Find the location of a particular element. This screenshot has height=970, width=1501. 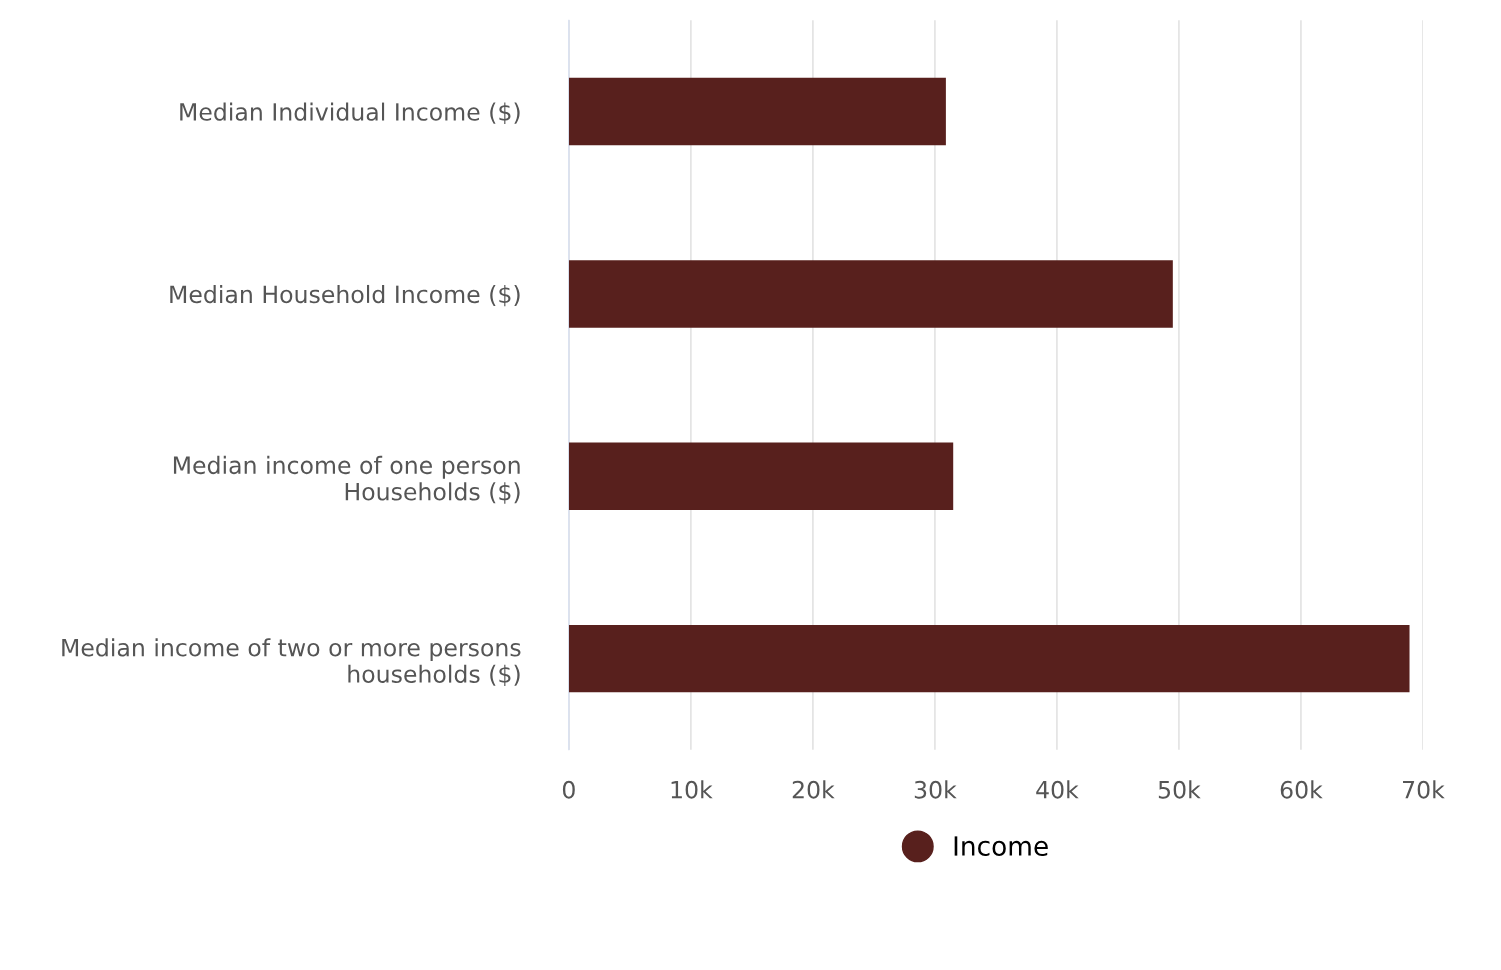

x-tick-label: 30k is located at coordinates (935, 789).